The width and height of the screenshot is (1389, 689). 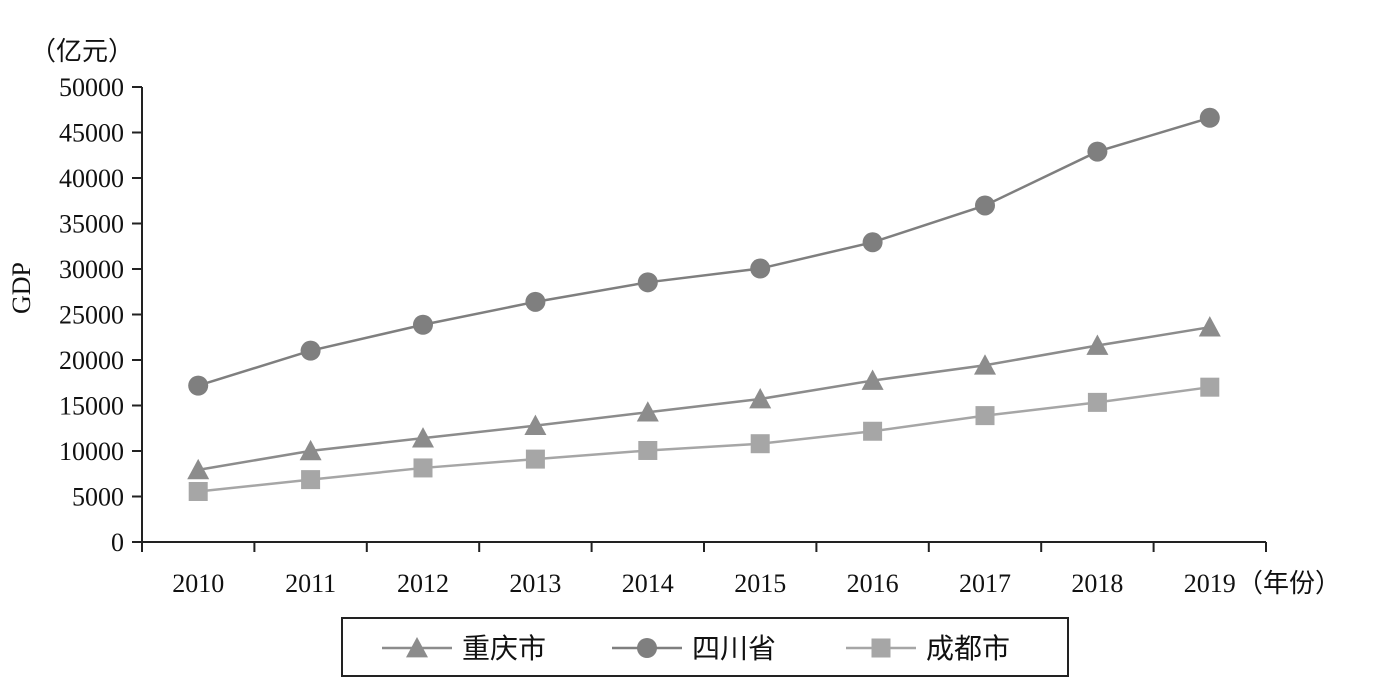 I want to click on y-tick-label: 0, so click(x=117, y=542).